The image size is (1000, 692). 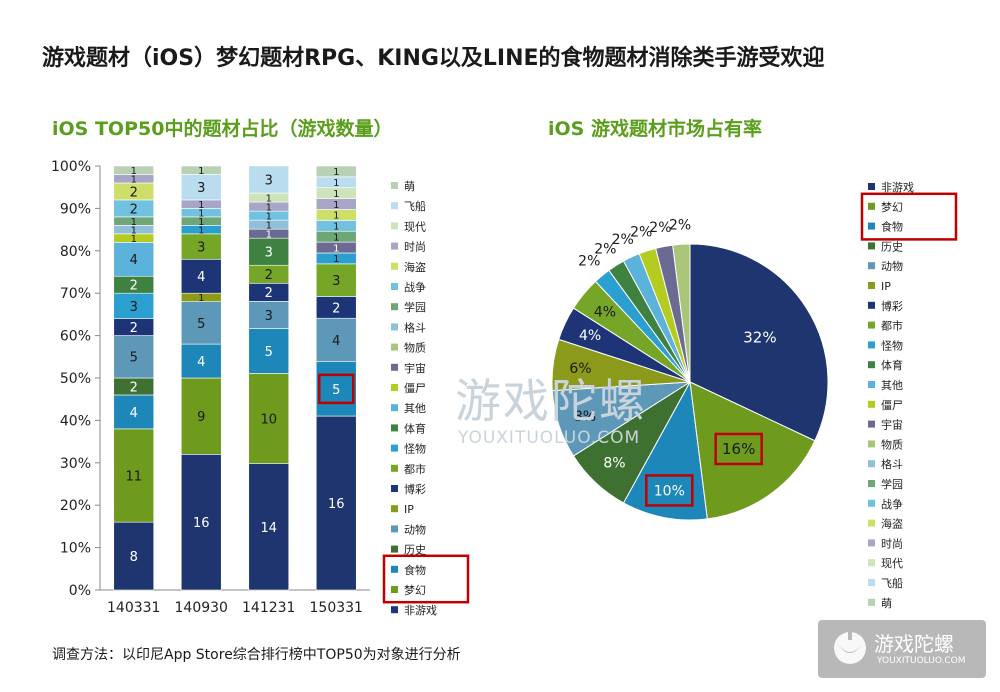 I want to click on bar-segment-都市, so click(x=336, y=280).